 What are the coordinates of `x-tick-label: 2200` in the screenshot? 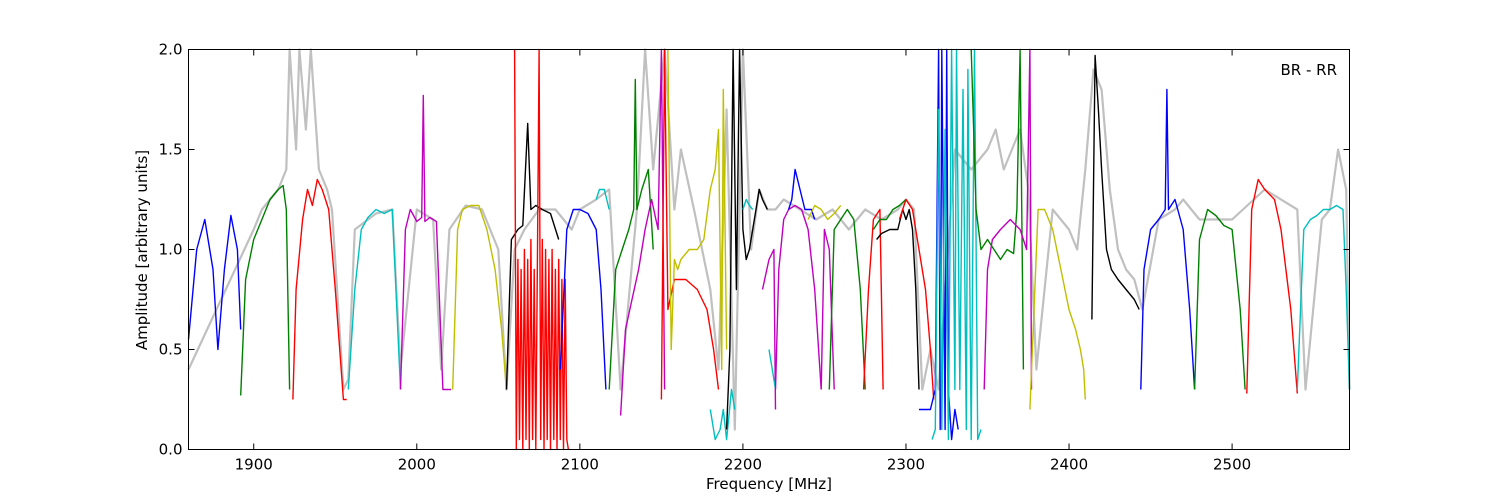 It's located at (743, 465).